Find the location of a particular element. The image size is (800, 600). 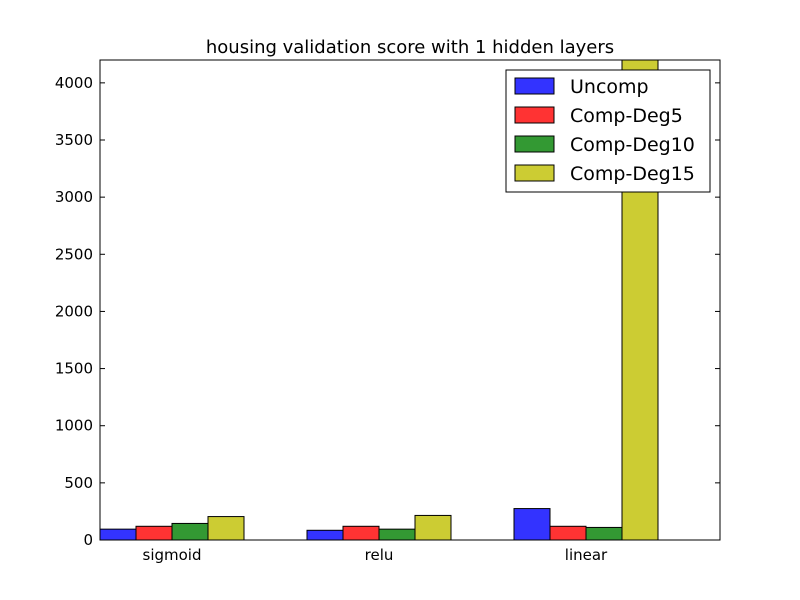

legend-label: Comp-Deg15 is located at coordinates (632, 174).